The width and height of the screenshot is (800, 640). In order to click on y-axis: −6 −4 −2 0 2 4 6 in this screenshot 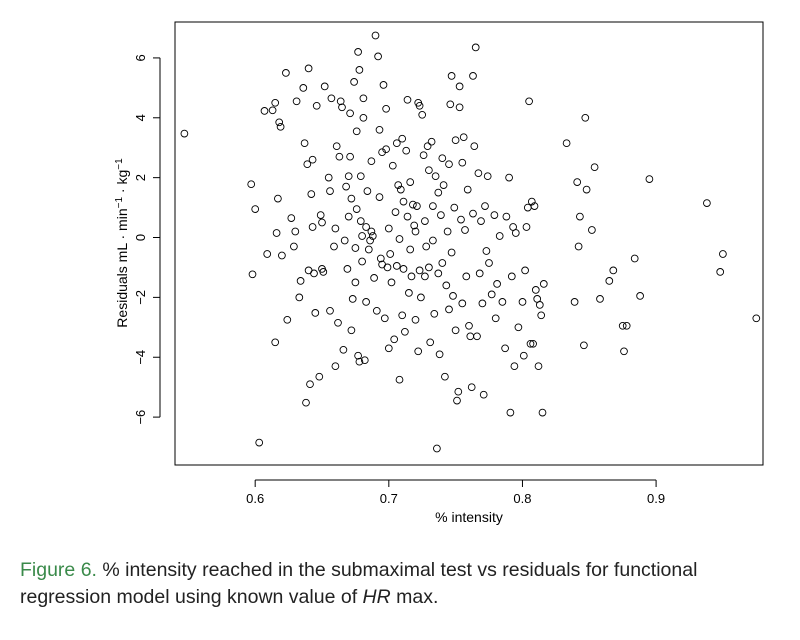, I will do `click(147, 239)`.